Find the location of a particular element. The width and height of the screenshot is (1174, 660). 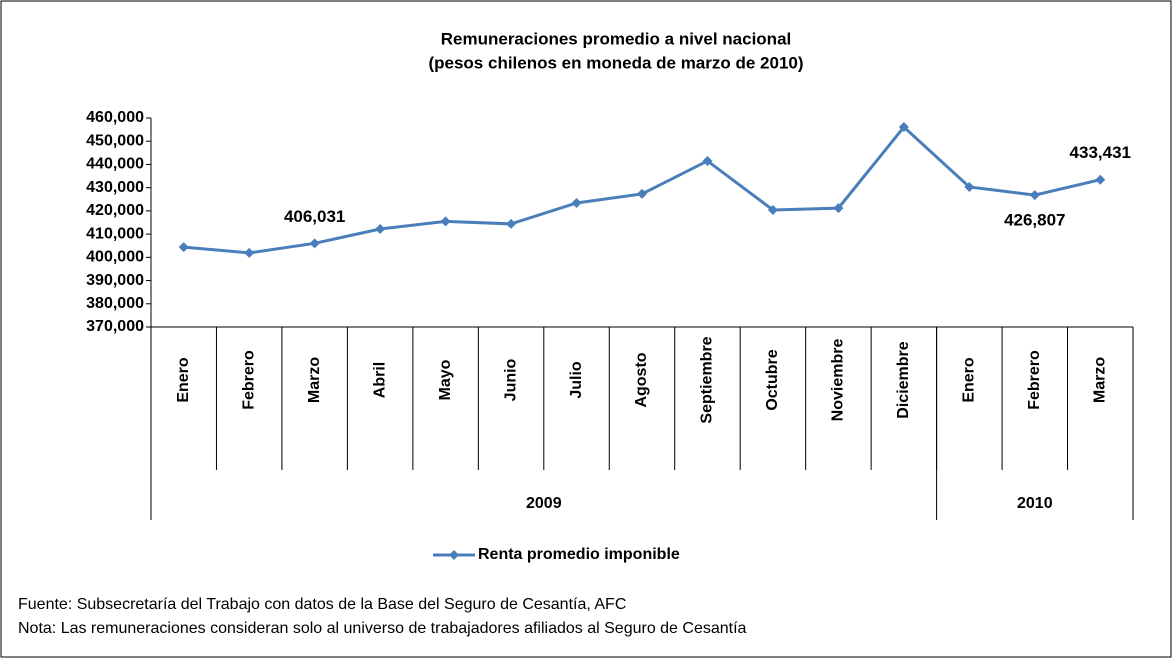

x-tick-label: Noviembre is located at coordinates (838, 380).